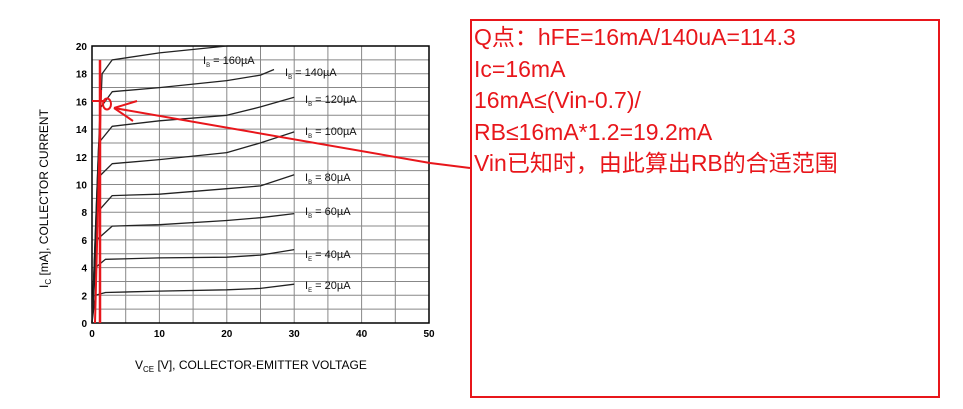  What do you see at coordinates (229, 62) in the screenshot?
I see `curve-label: IB = 160µA` at bounding box center [229, 62].